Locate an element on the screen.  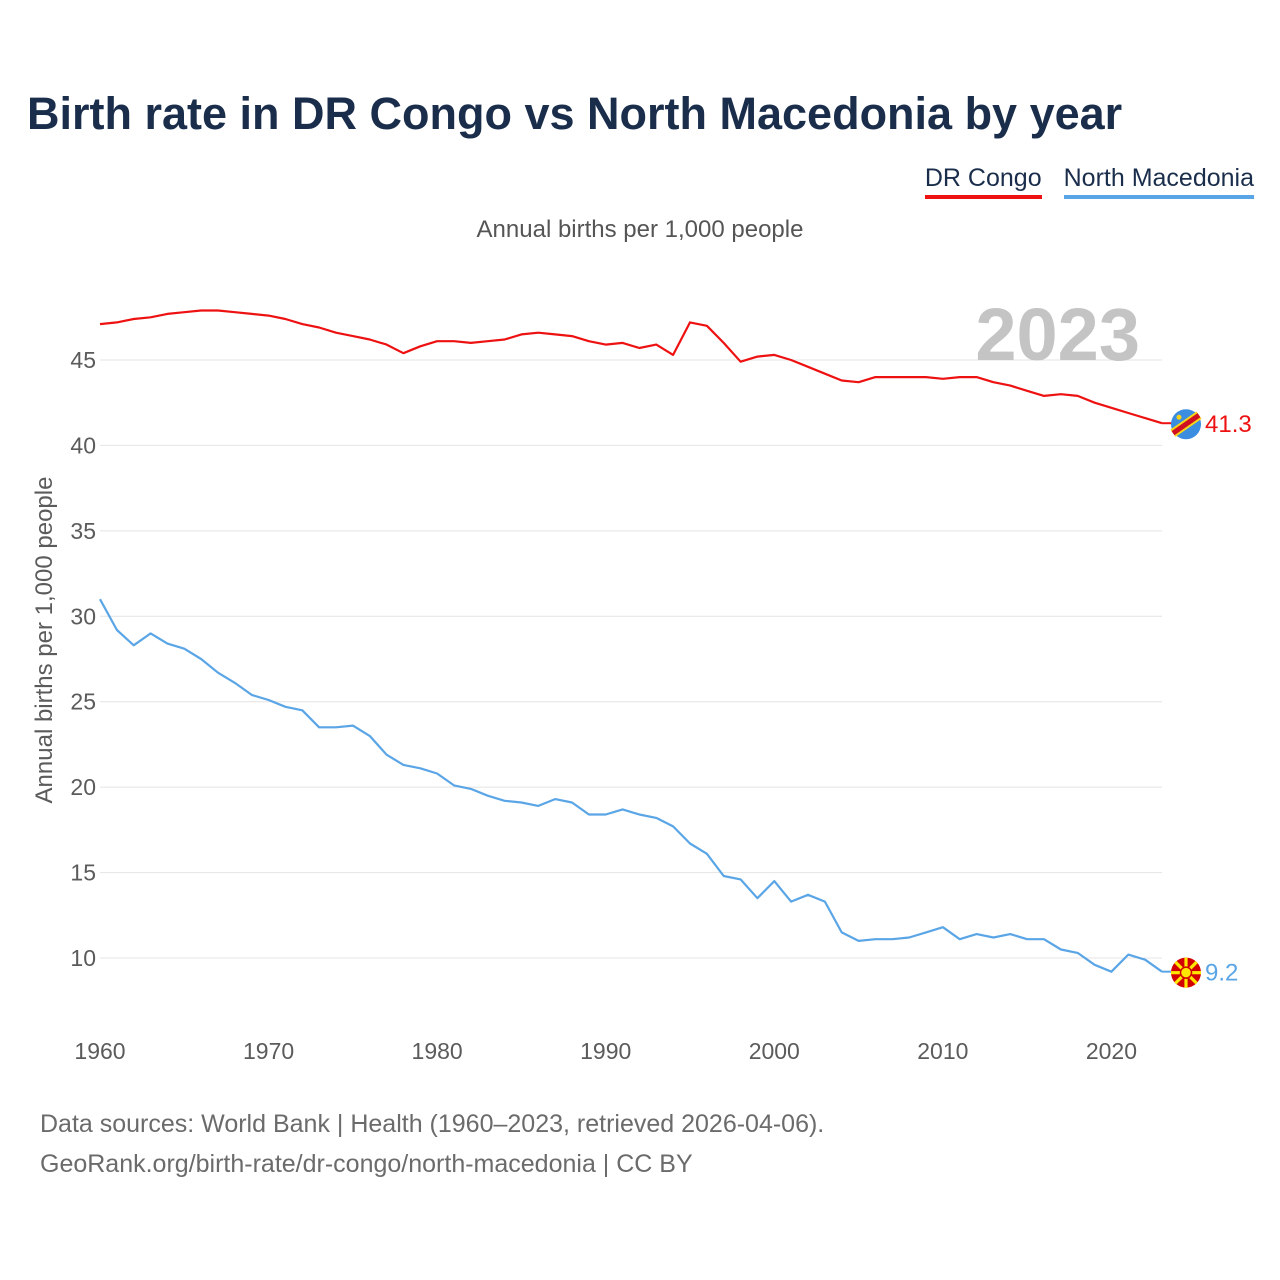
y-tick-label: 45 is located at coordinates (83, 360).